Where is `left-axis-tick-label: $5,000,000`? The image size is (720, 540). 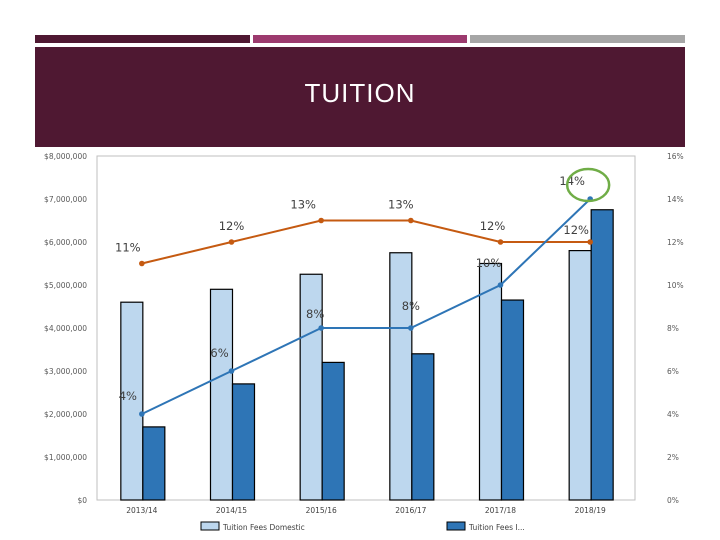 left-axis-tick-label: $5,000,000 is located at coordinates (65, 285).